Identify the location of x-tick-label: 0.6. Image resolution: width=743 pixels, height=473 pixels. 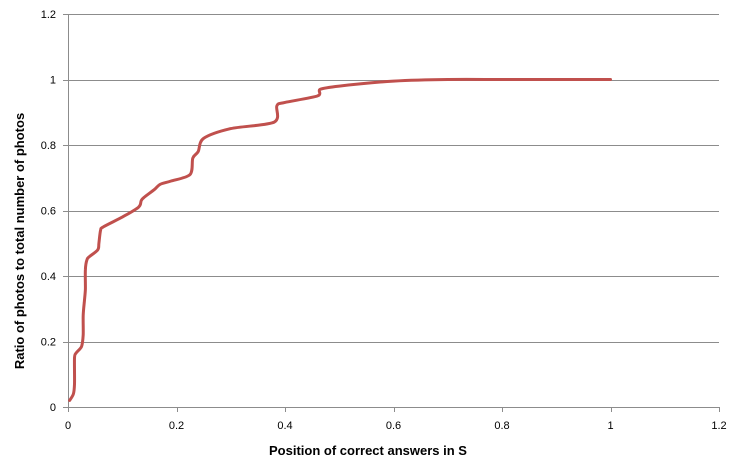
(393, 426).